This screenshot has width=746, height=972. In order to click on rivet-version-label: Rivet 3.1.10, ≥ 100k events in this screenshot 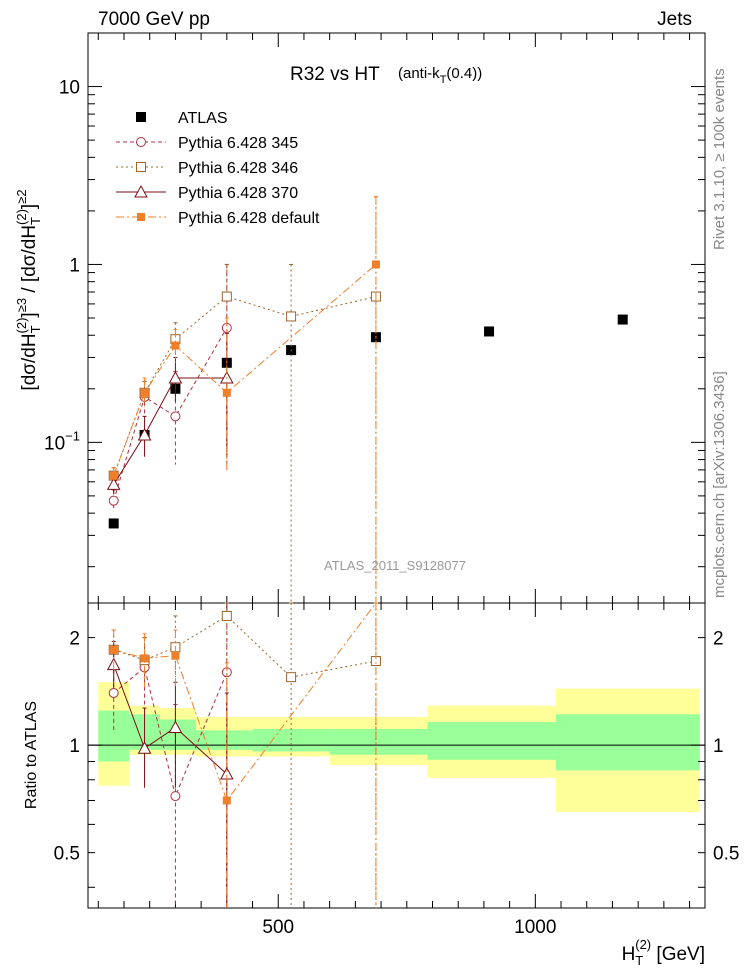, I will do `click(719, 159)`.